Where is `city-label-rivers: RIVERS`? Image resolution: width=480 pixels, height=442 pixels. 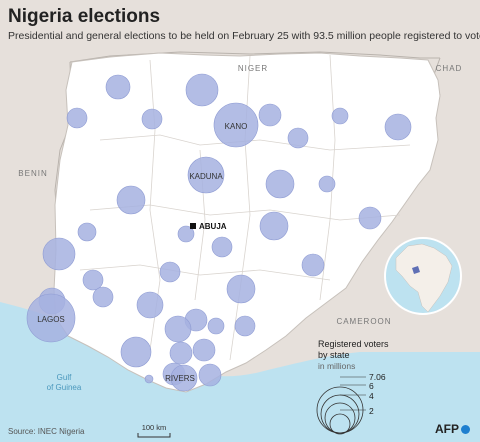
city-label-rivers: RIVERS is located at coordinates (180, 378).